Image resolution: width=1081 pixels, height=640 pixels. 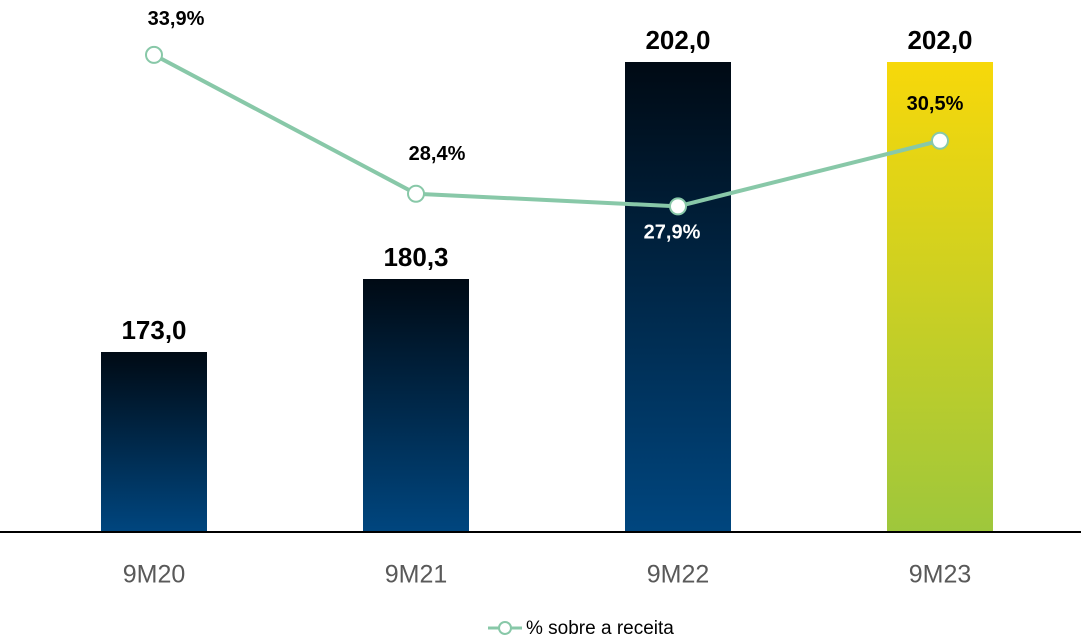 I want to click on x-tick-label: 9M21, so click(x=416, y=575).